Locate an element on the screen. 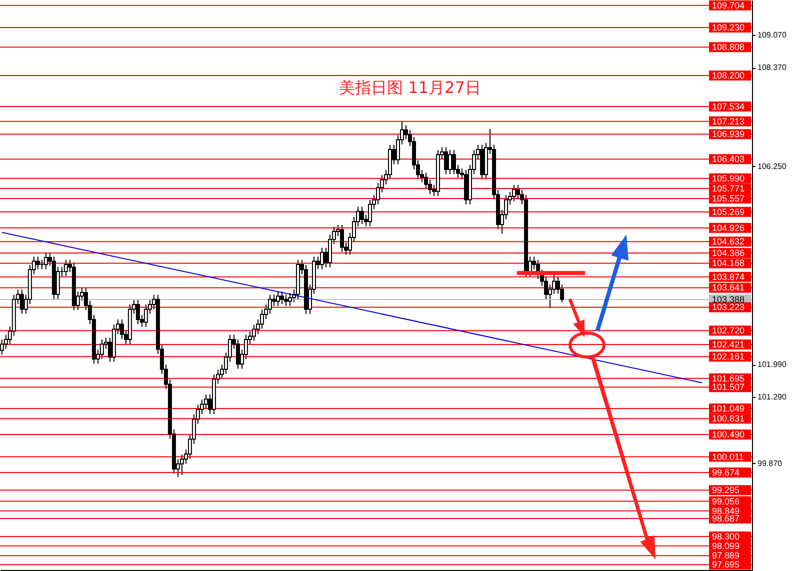 Image resolution: width=795 pixels, height=571 pixels. ref-line-label: 103.388 is located at coordinates (728, 299).